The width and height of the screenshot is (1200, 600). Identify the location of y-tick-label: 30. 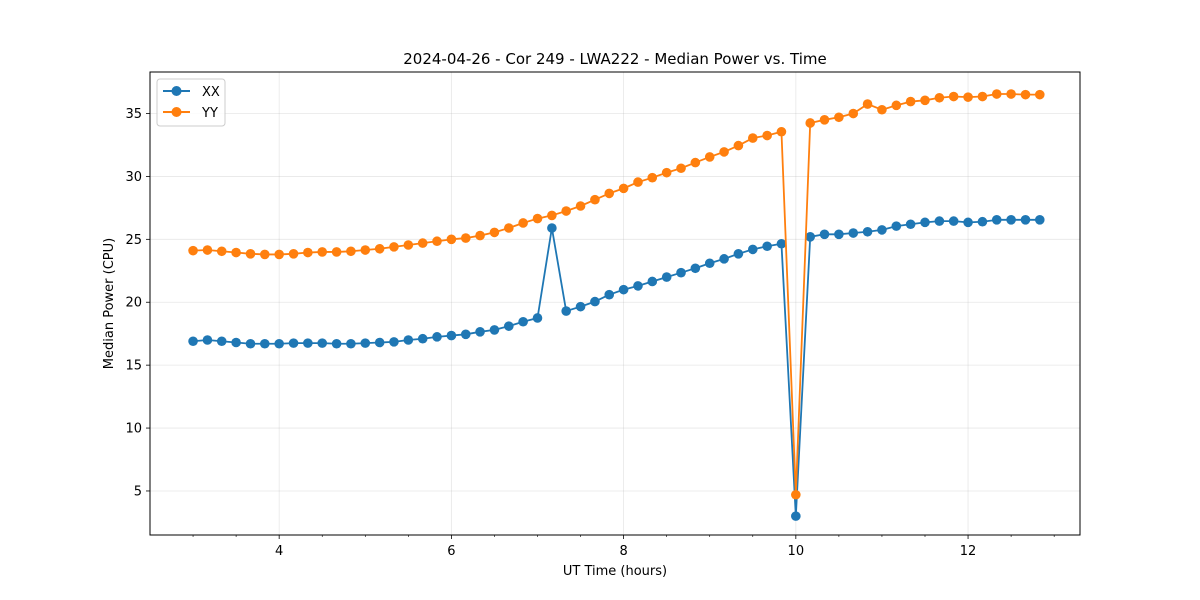
(133, 177).